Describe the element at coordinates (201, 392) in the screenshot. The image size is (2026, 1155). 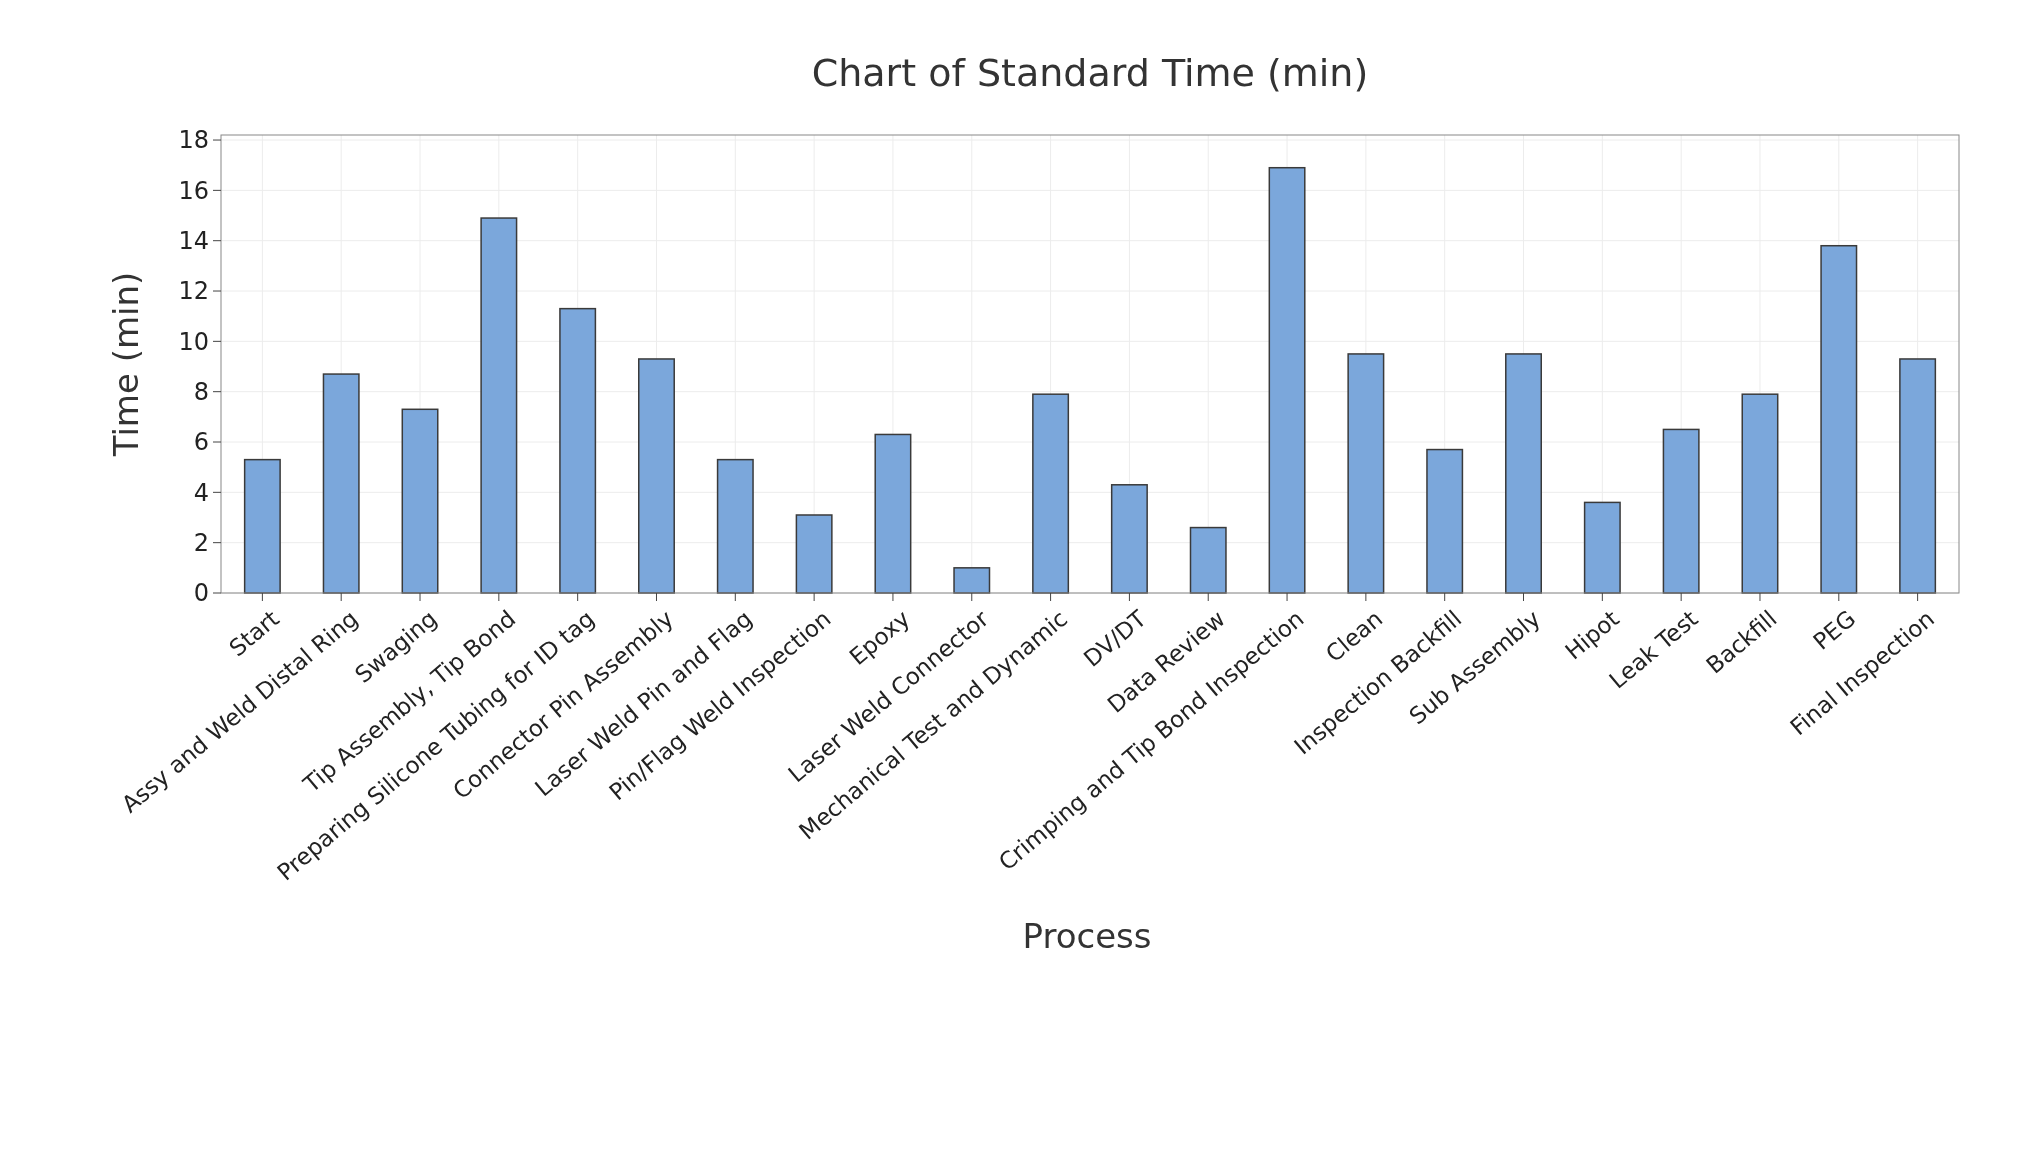
I see `y-tick-label: 8` at that location.